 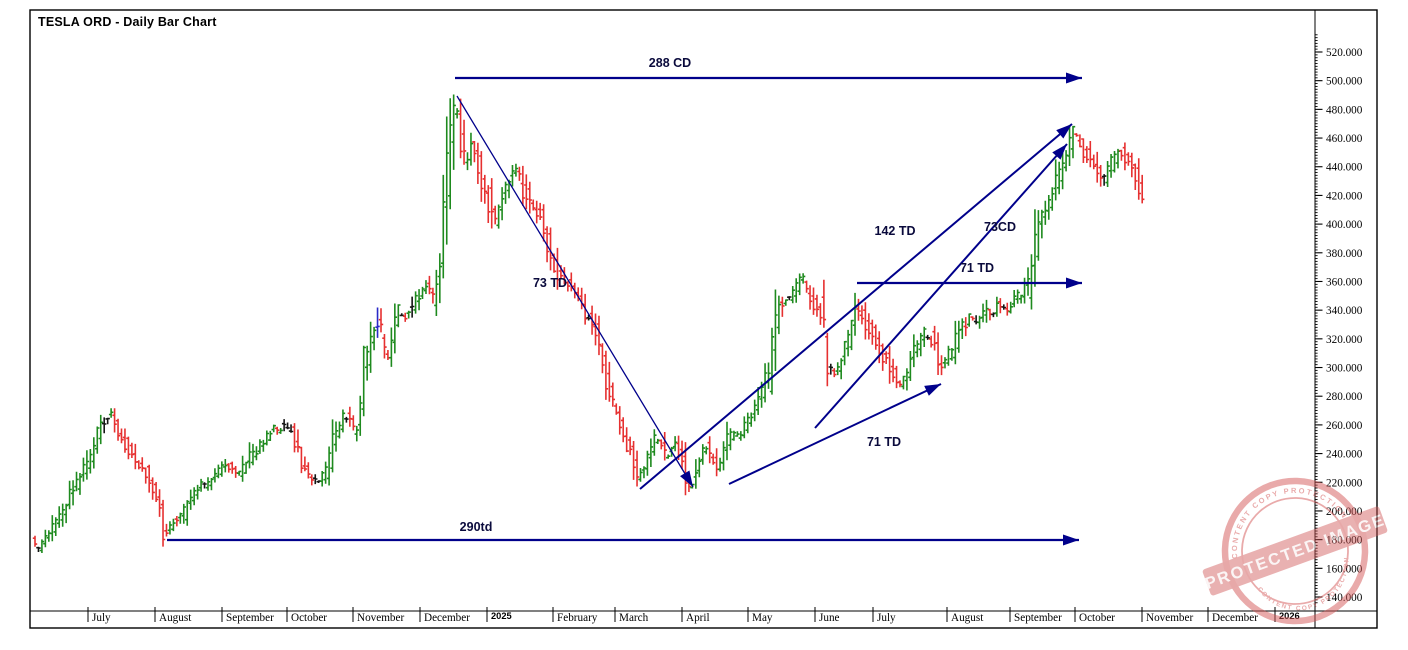 What do you see at coordinates (634, 618) in the screenshot?
I see `x-axis-label: March` at bounding box center [634, 618].